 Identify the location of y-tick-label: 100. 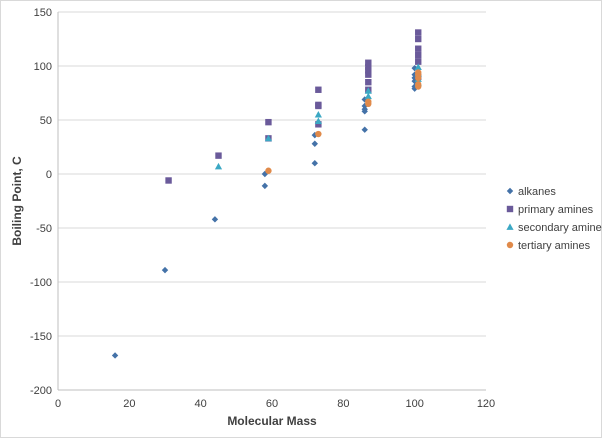
(43, 67).